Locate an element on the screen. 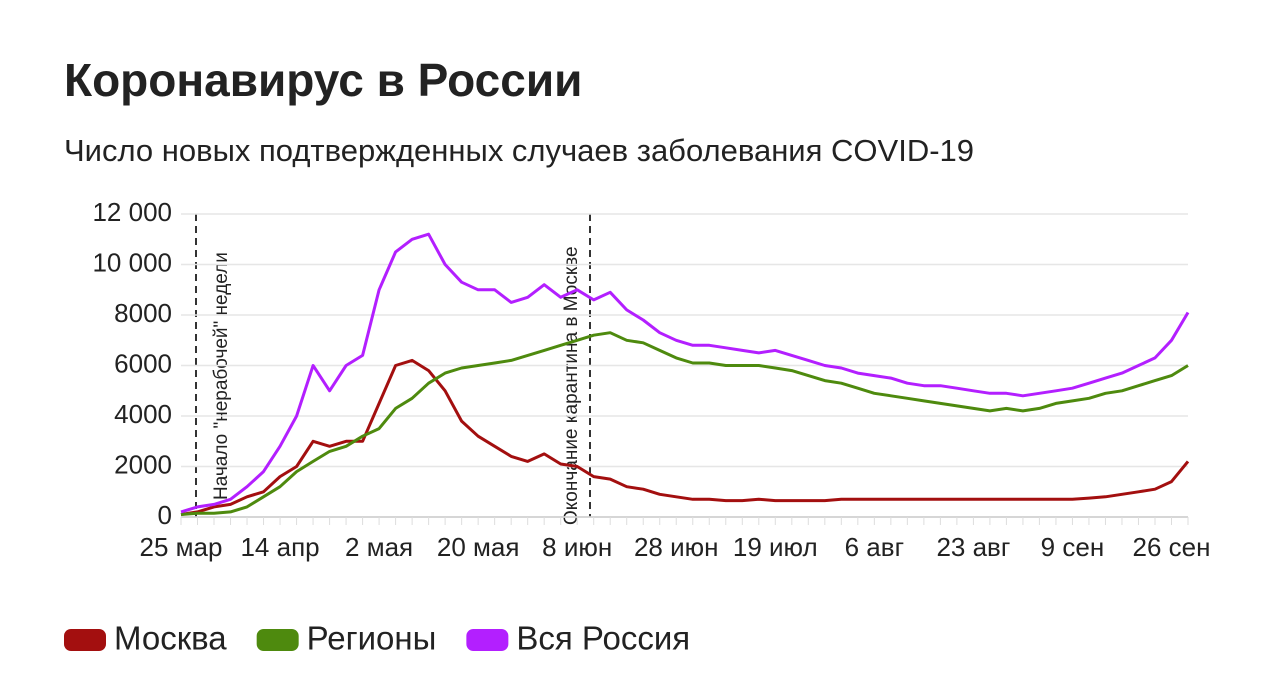  y-tick-label: 0 is located at coordinates (165, 515).